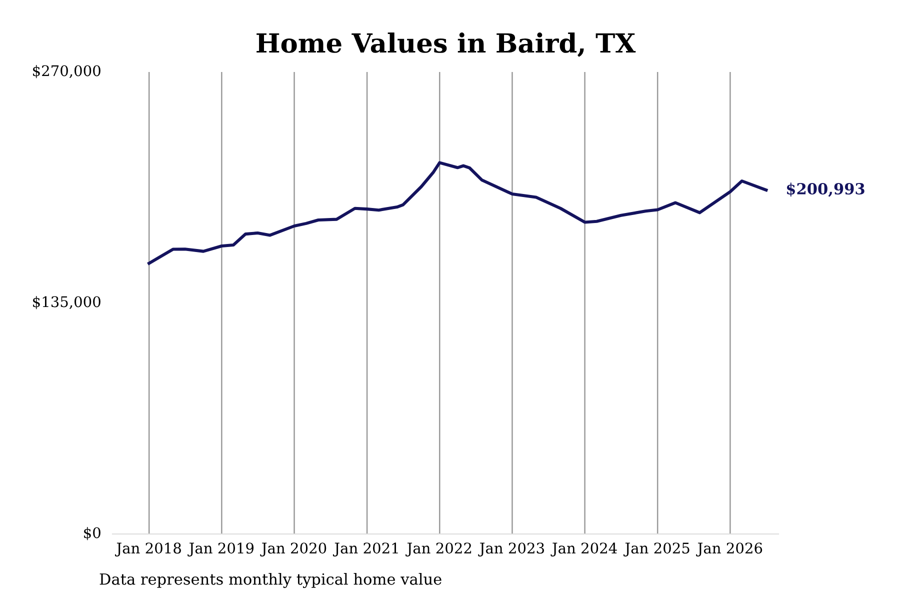  Describe the element at coordinates (511, 549) in the screenshot. I see `x-tick-label: Jan 2023` at that location.